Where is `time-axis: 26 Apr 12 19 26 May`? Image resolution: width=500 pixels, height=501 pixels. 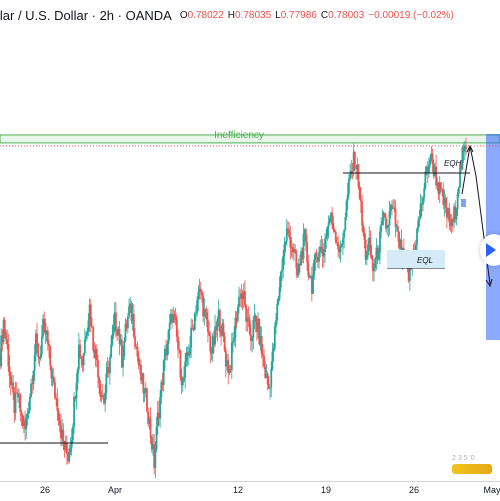
time-axis: 26 Apr 12 19 26 May is located at coordinates (250, 491).